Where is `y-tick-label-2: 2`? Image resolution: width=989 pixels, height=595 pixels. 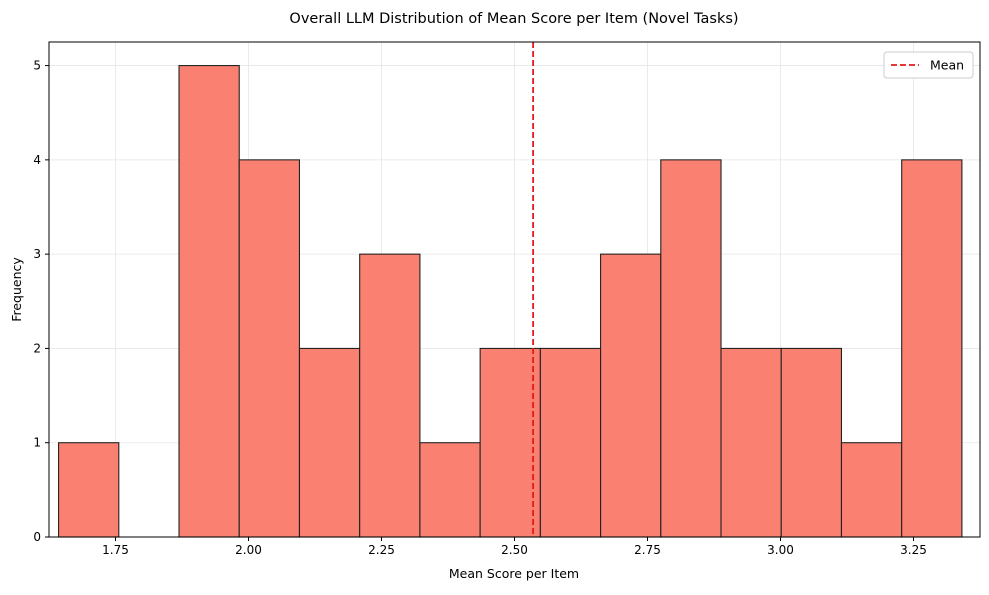
y-tick-label-2: 2 is located at coordinates (37, 348).